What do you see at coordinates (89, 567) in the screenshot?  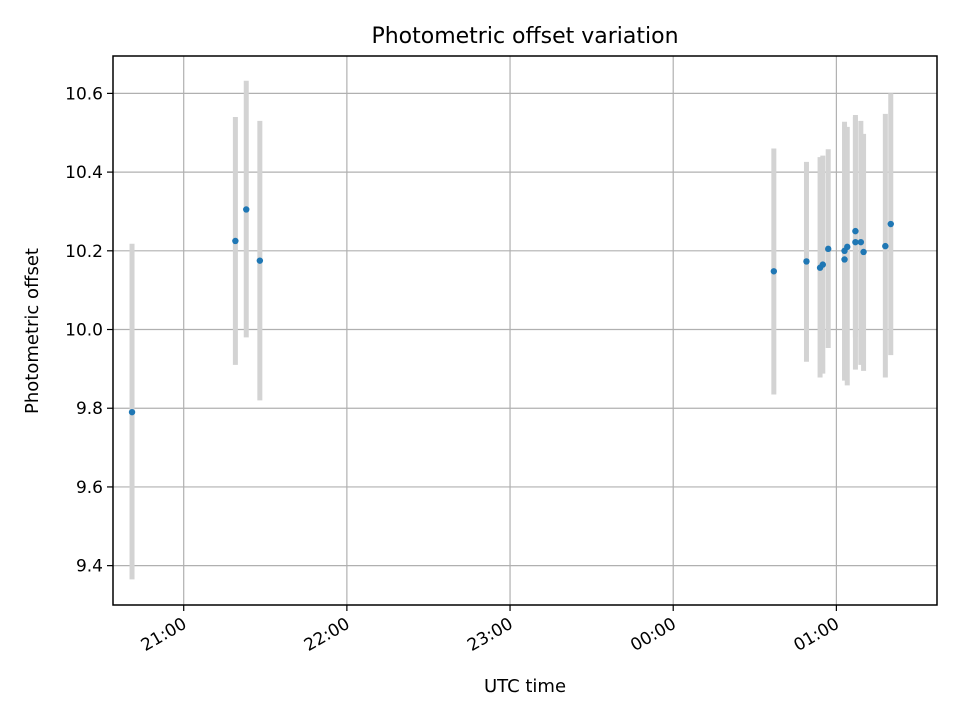 I see `y-tick-label: 9.4` at bounding box center [89, 567].